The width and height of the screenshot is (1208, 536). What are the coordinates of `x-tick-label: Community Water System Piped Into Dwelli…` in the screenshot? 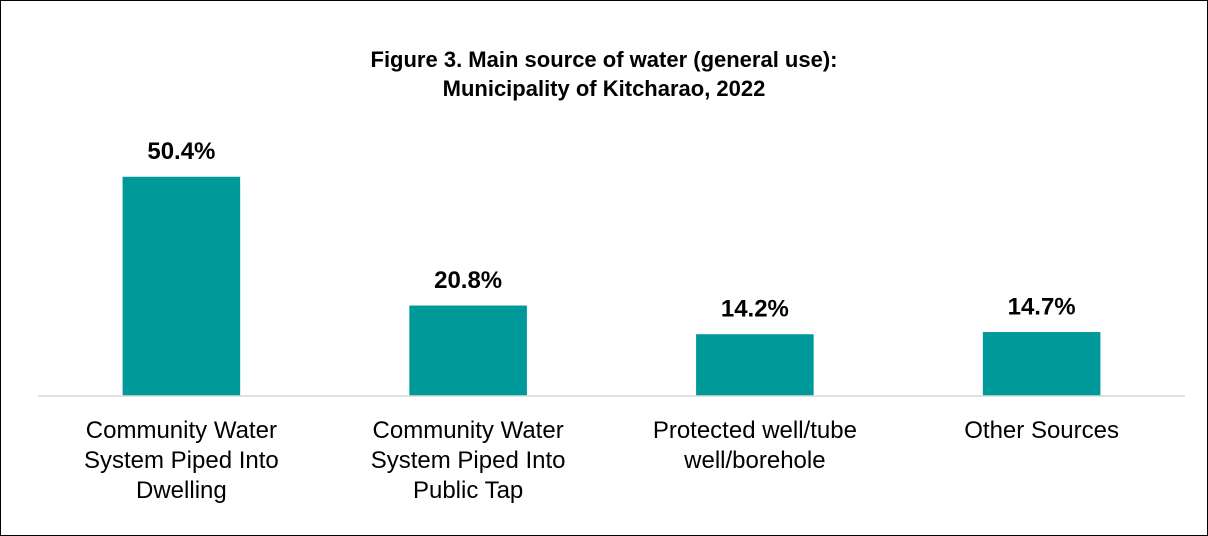 It's located at (181, 460).